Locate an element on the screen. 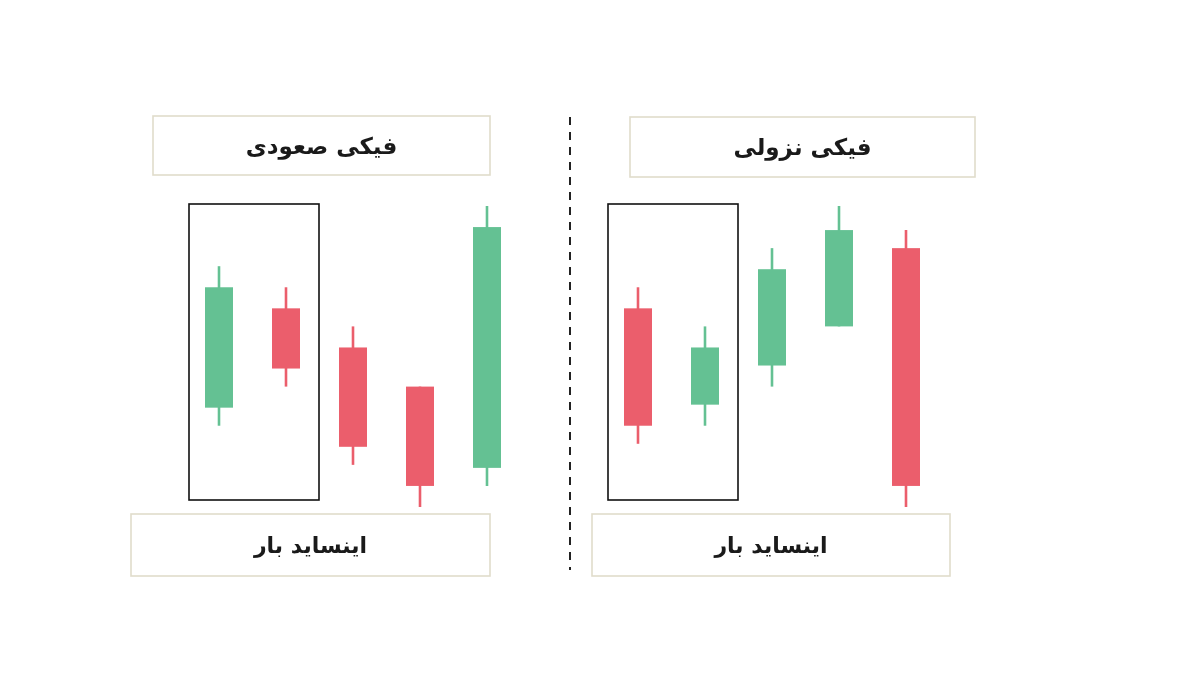 The image size is (1200, 675). title: فیکی صعودی is located at coordinates (321, 145).